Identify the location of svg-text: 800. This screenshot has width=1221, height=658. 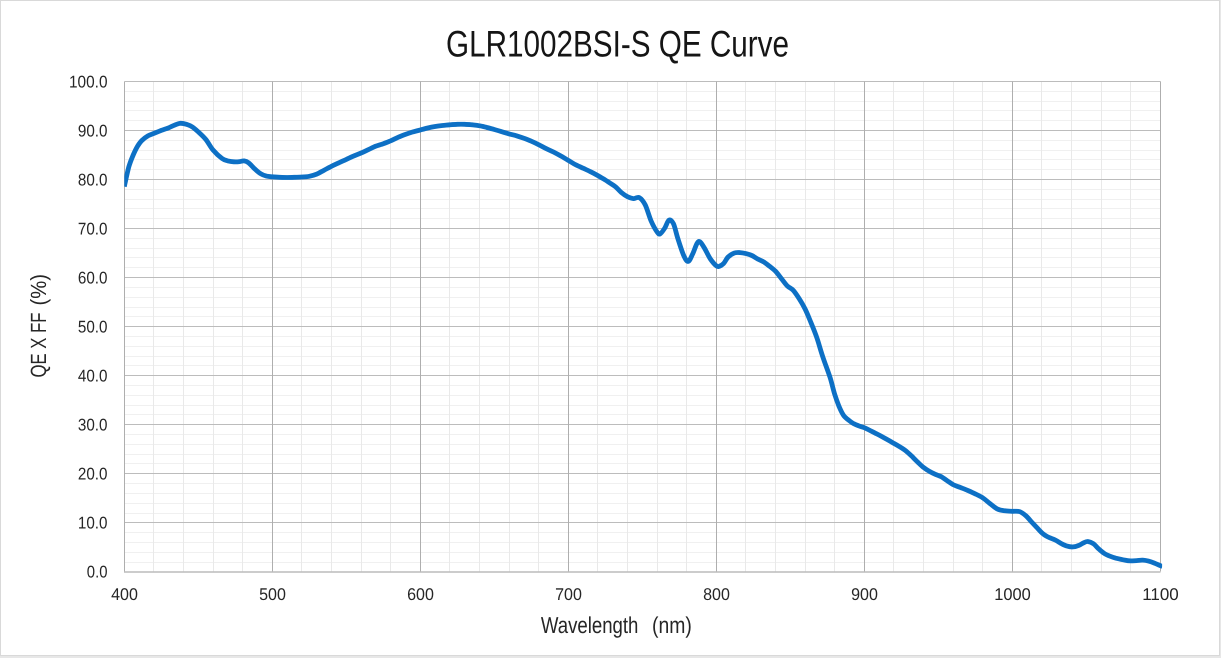
(716, 594).